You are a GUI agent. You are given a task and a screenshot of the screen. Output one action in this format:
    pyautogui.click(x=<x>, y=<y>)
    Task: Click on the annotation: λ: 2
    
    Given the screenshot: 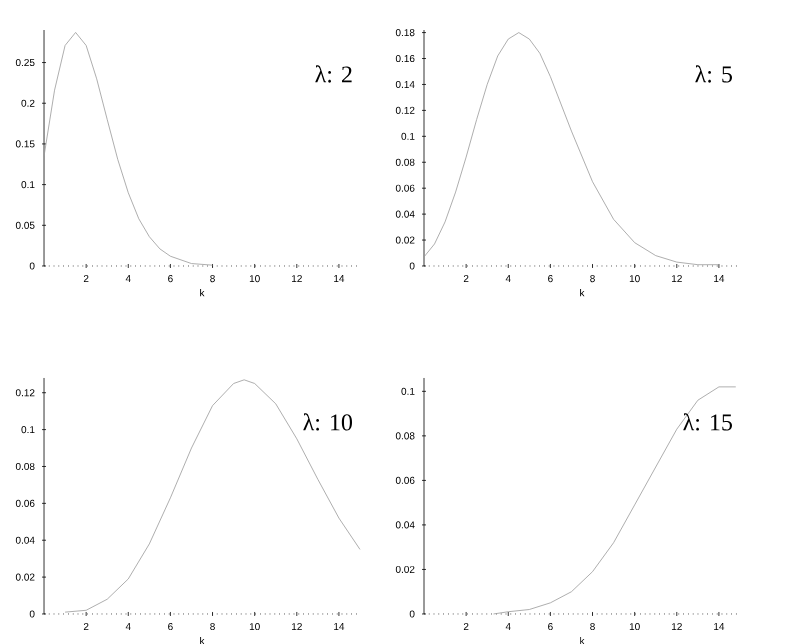 What is the action you would take?
    pyautogui.click(x=333, y=74)
    